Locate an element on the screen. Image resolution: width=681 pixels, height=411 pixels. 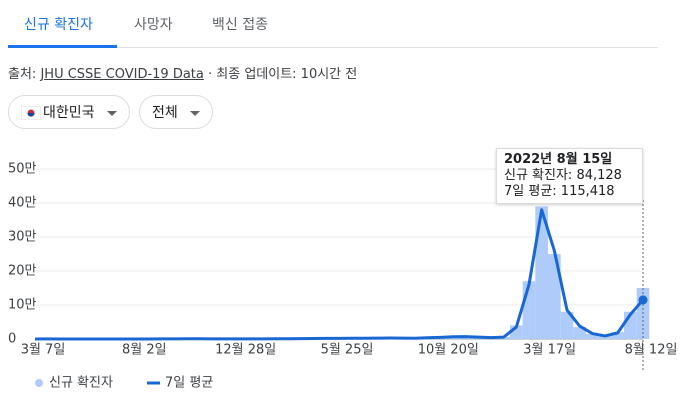
region-dropdown: 전체 is located at coordinates (176, 112).